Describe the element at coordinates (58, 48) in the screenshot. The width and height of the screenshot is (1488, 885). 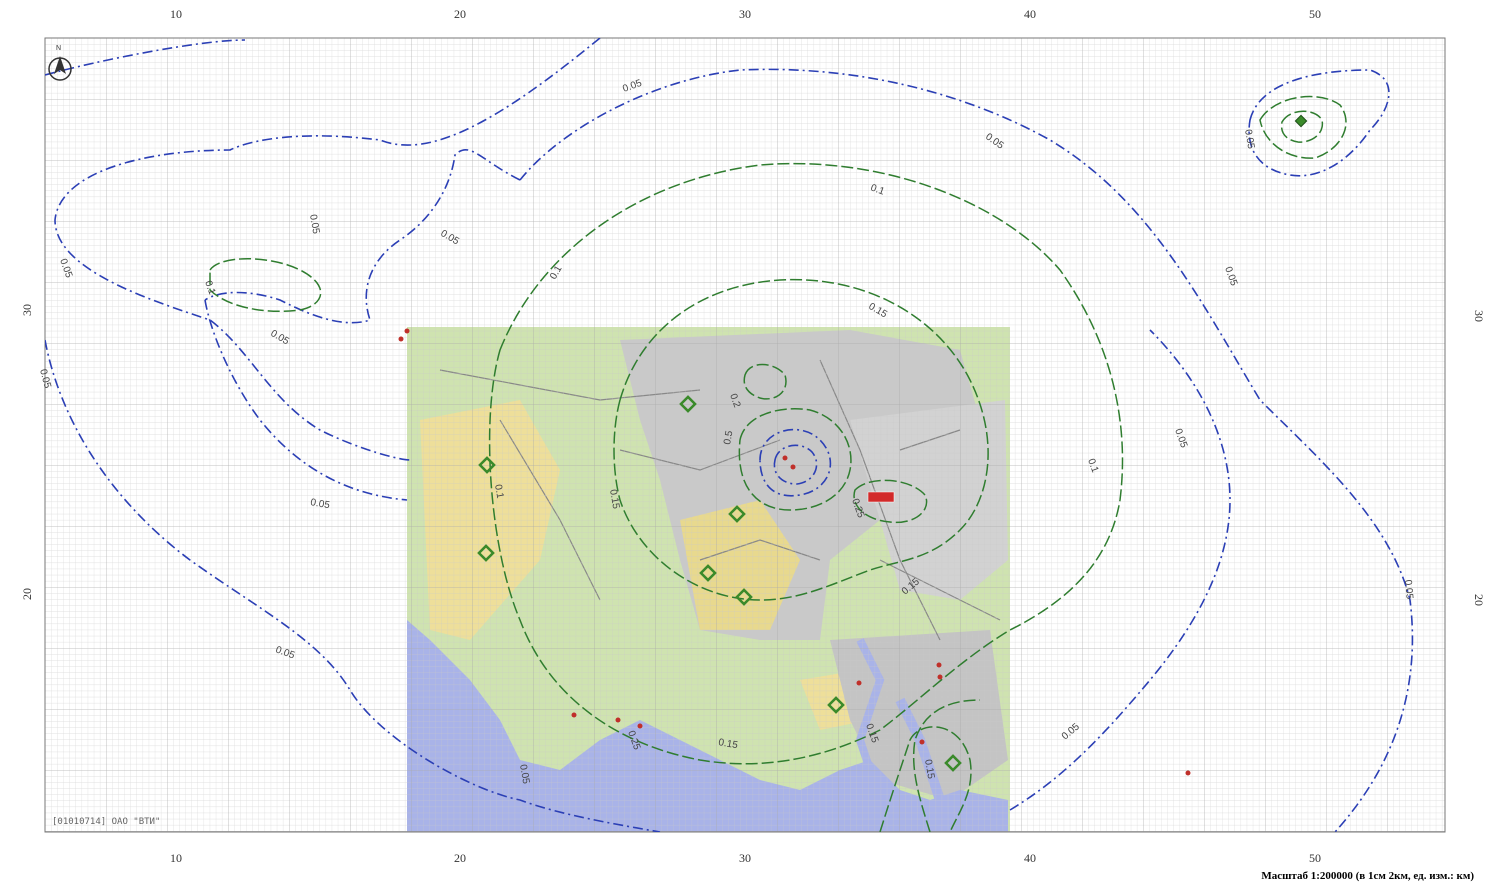
I see `north-label: N` at that location.